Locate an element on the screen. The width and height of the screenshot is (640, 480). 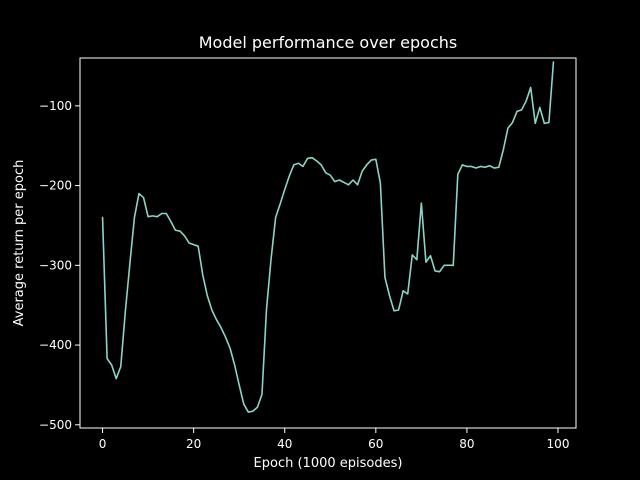
y-tick-label: −100 is located at coordinates (55, 106).